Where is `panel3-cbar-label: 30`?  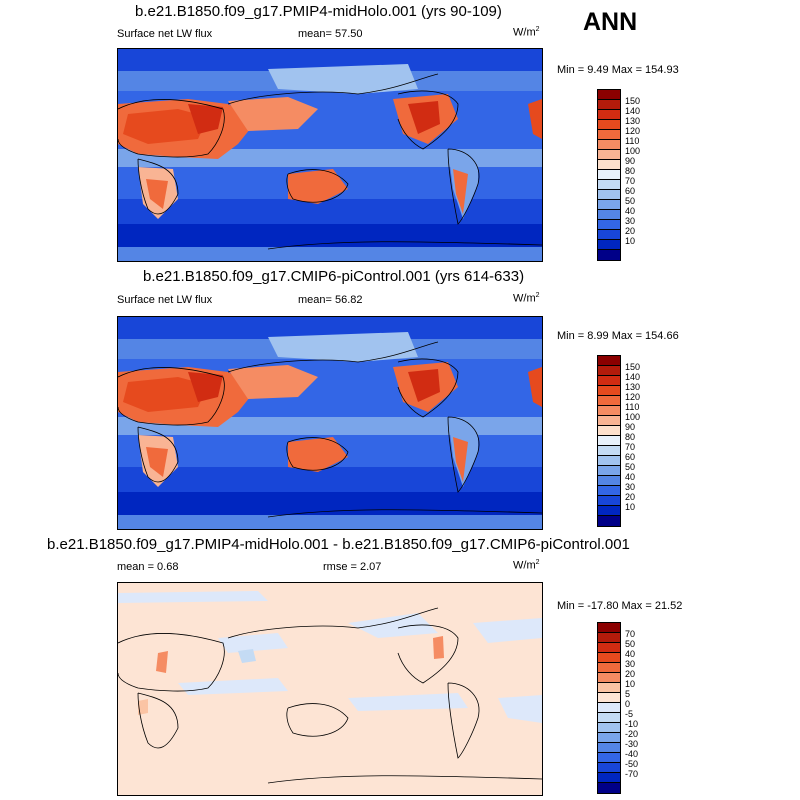 panel3-cbar-label: 30 is located at coordinates (630, 664).